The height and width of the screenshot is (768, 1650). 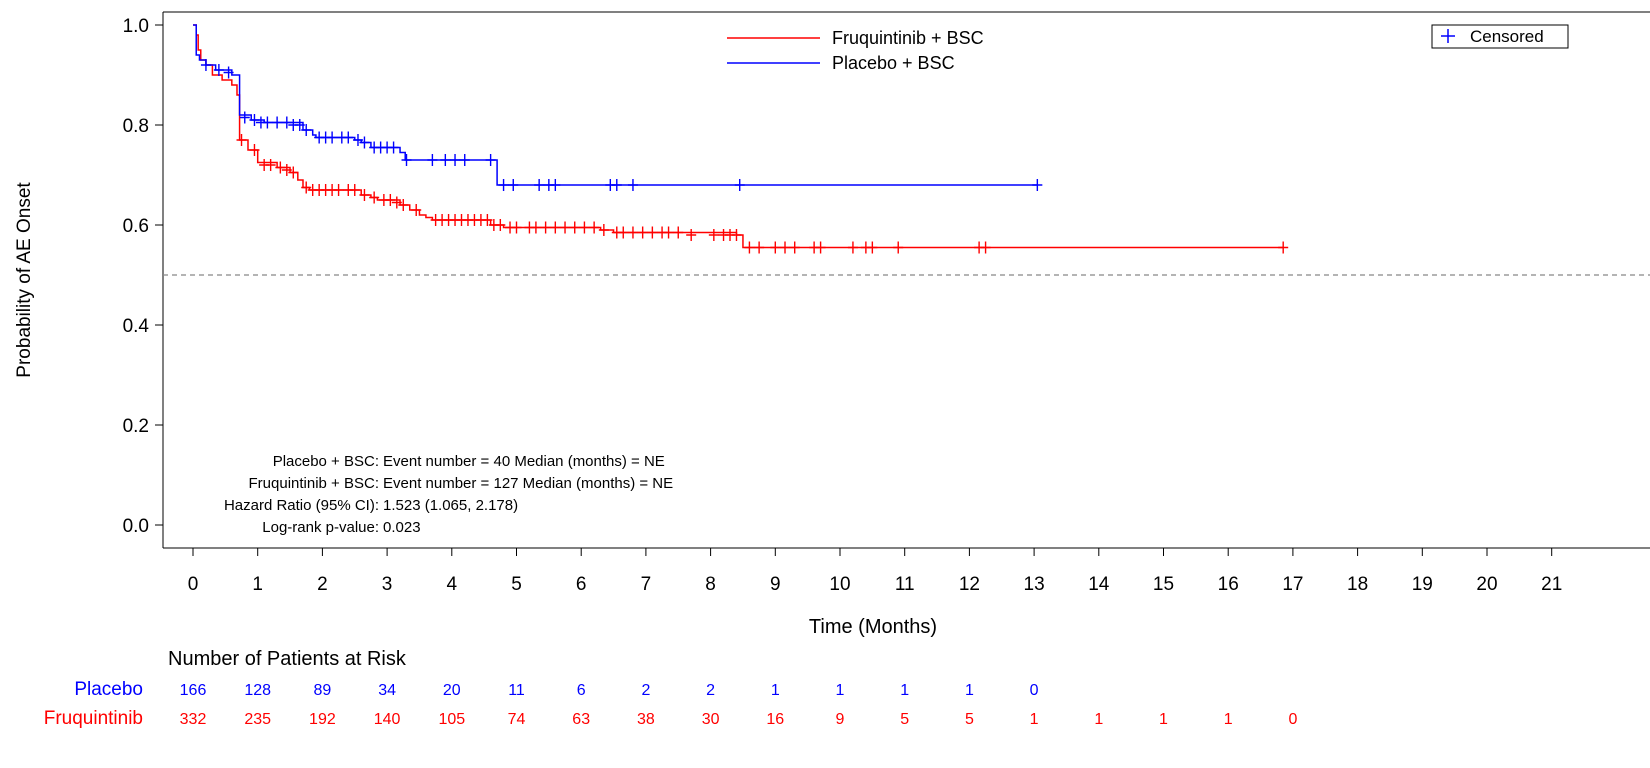 I want to click on x-tick-label: 17, so click(x=1292, y=584).